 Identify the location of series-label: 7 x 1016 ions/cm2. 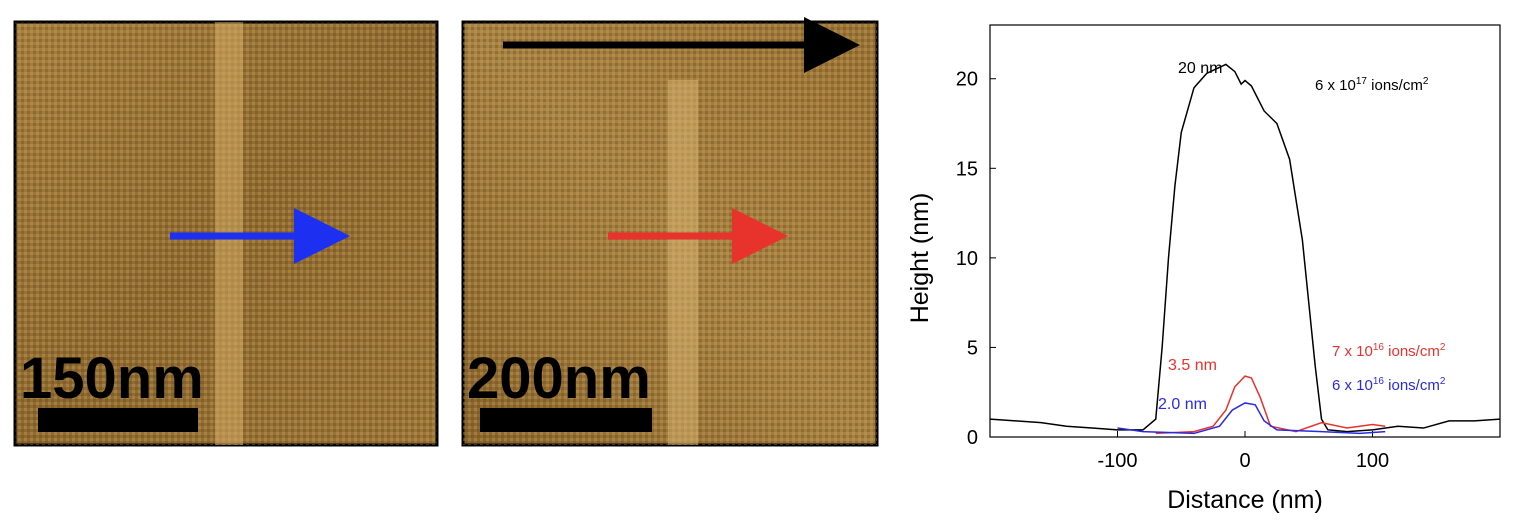
(1389, 351).